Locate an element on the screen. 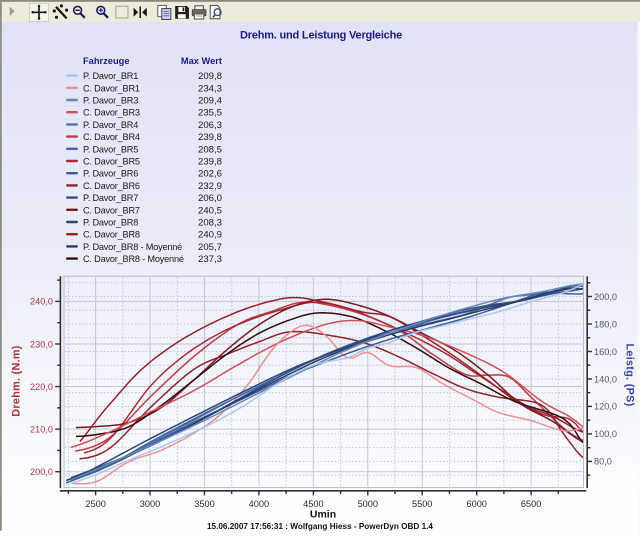 The width and height of the screenshot is (640, 538). svg-text: 230,0 is located at coordinates (41, 344).